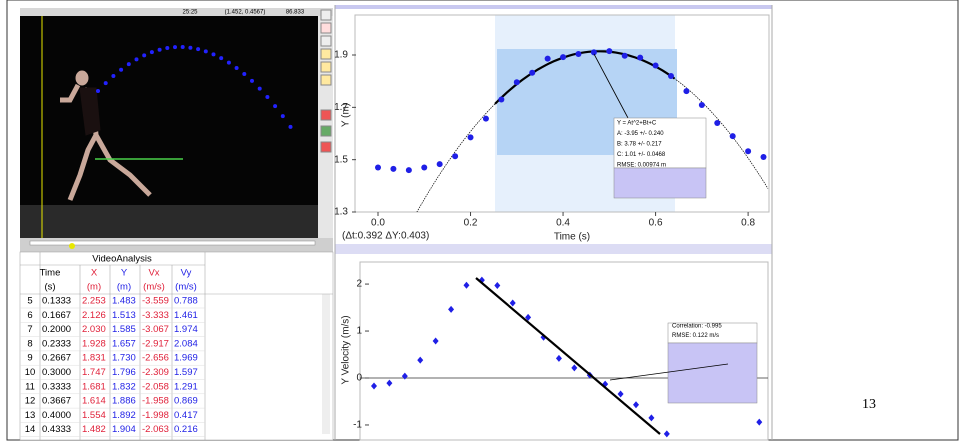 The width and height of the screenshot is (964, 444). Describe the element at coordinates (124, 372) in the screenshot. I see `table-cell: 1.796` at that location.